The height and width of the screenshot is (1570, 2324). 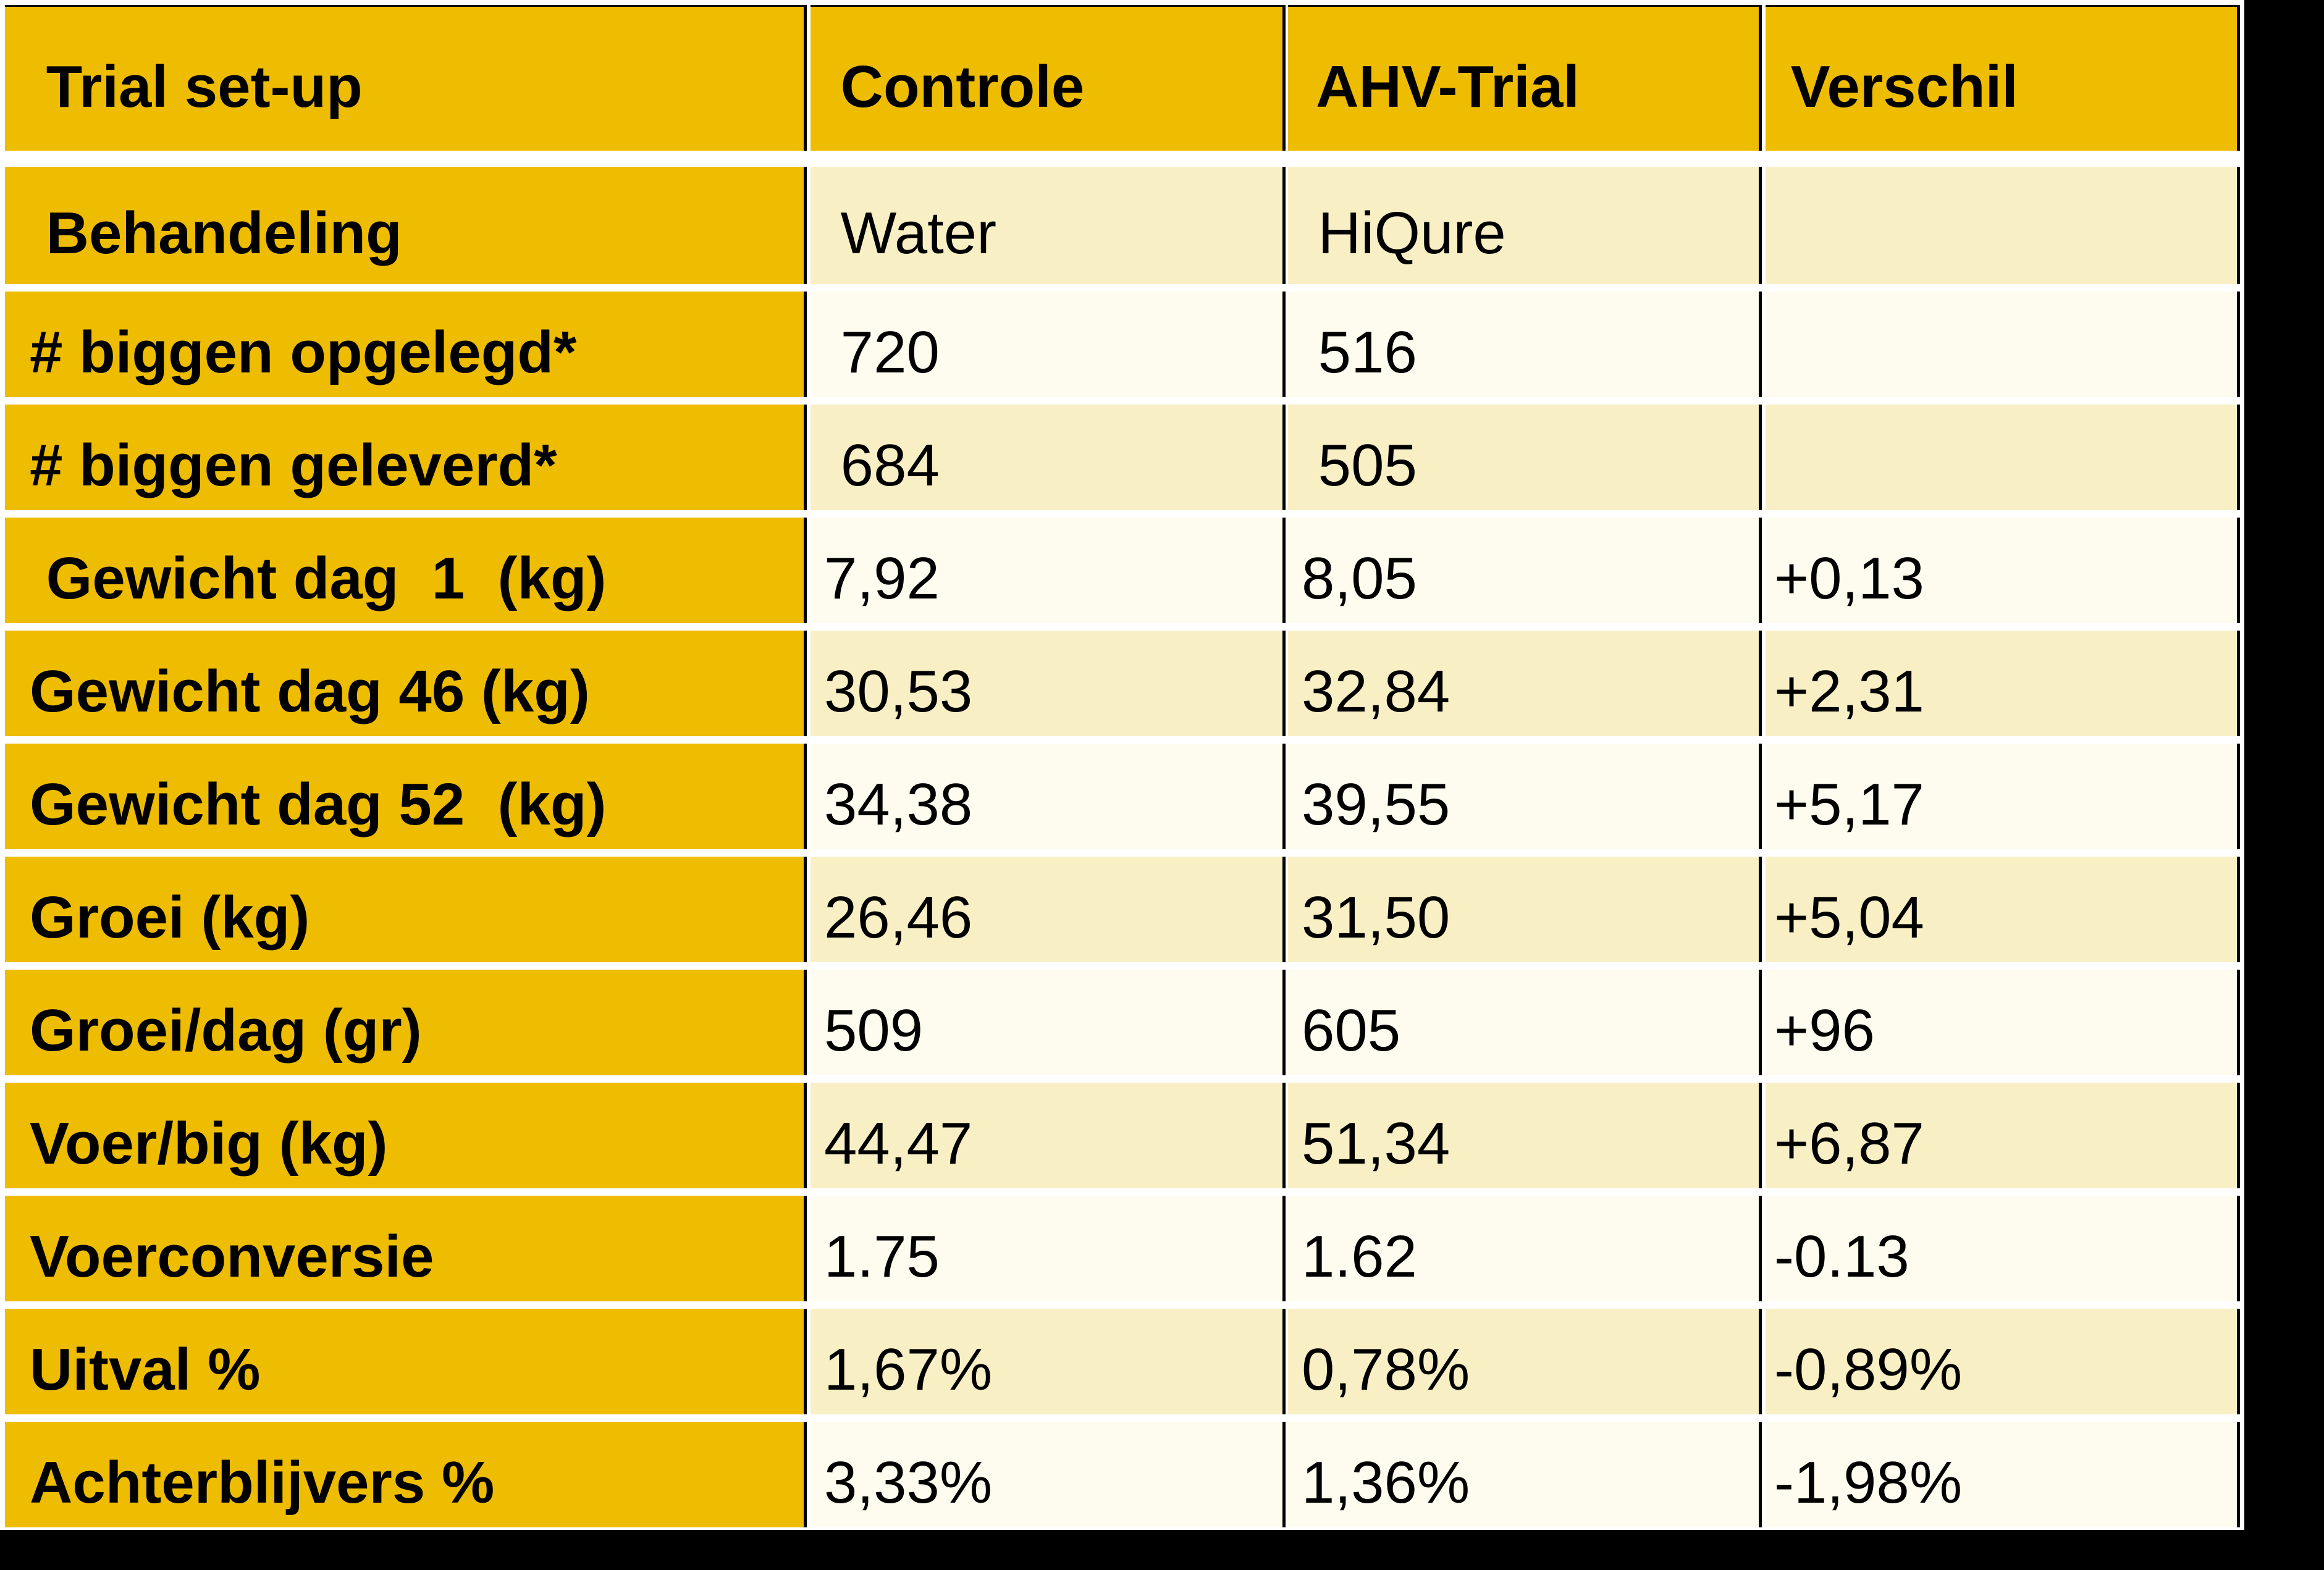 I want to click on row-label-cell: Behandeling, so click(x=406, y=226).